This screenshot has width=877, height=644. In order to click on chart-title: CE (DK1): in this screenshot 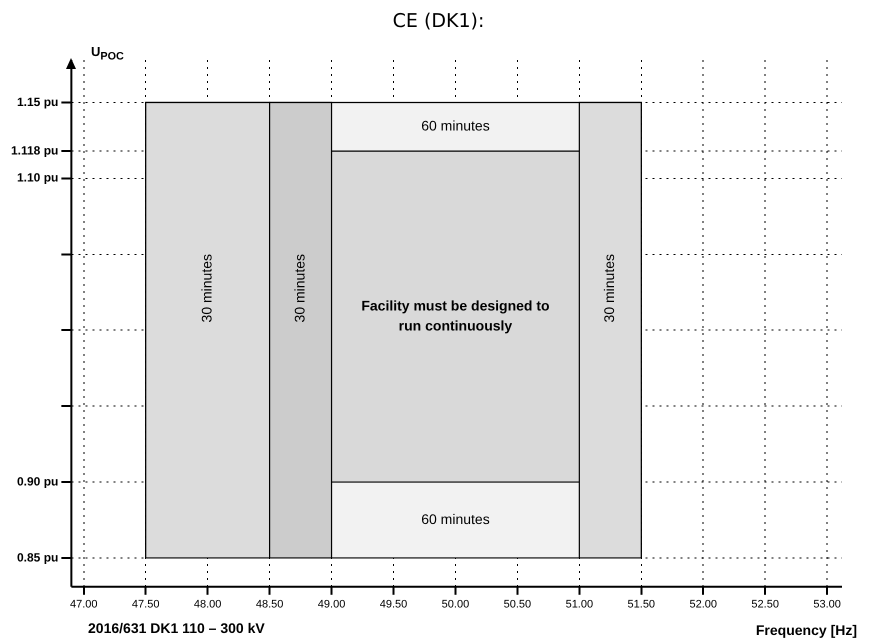, I will do `click(439, 21)`.